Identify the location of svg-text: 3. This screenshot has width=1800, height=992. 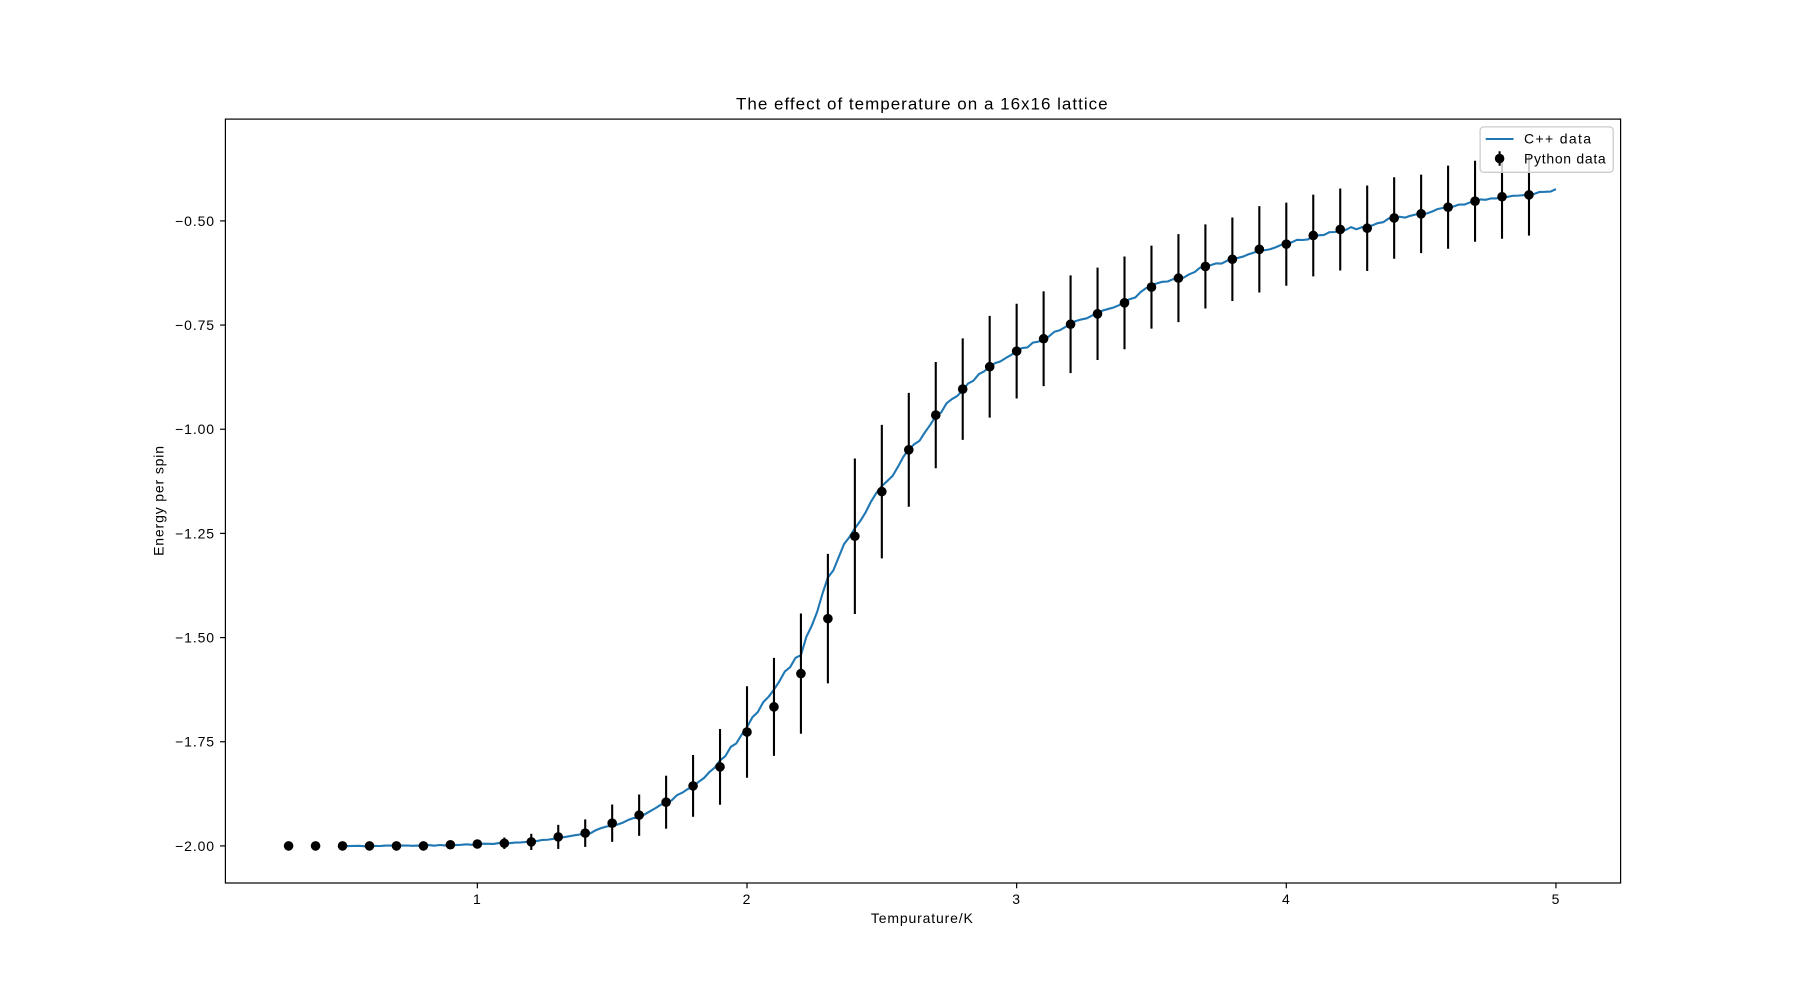
(1016, 899).